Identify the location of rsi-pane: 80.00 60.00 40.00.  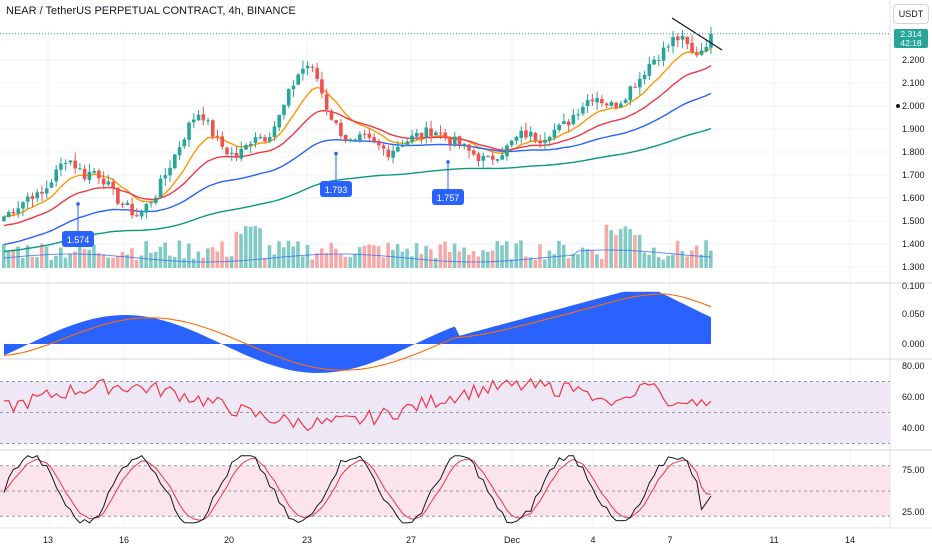
(462, 402).